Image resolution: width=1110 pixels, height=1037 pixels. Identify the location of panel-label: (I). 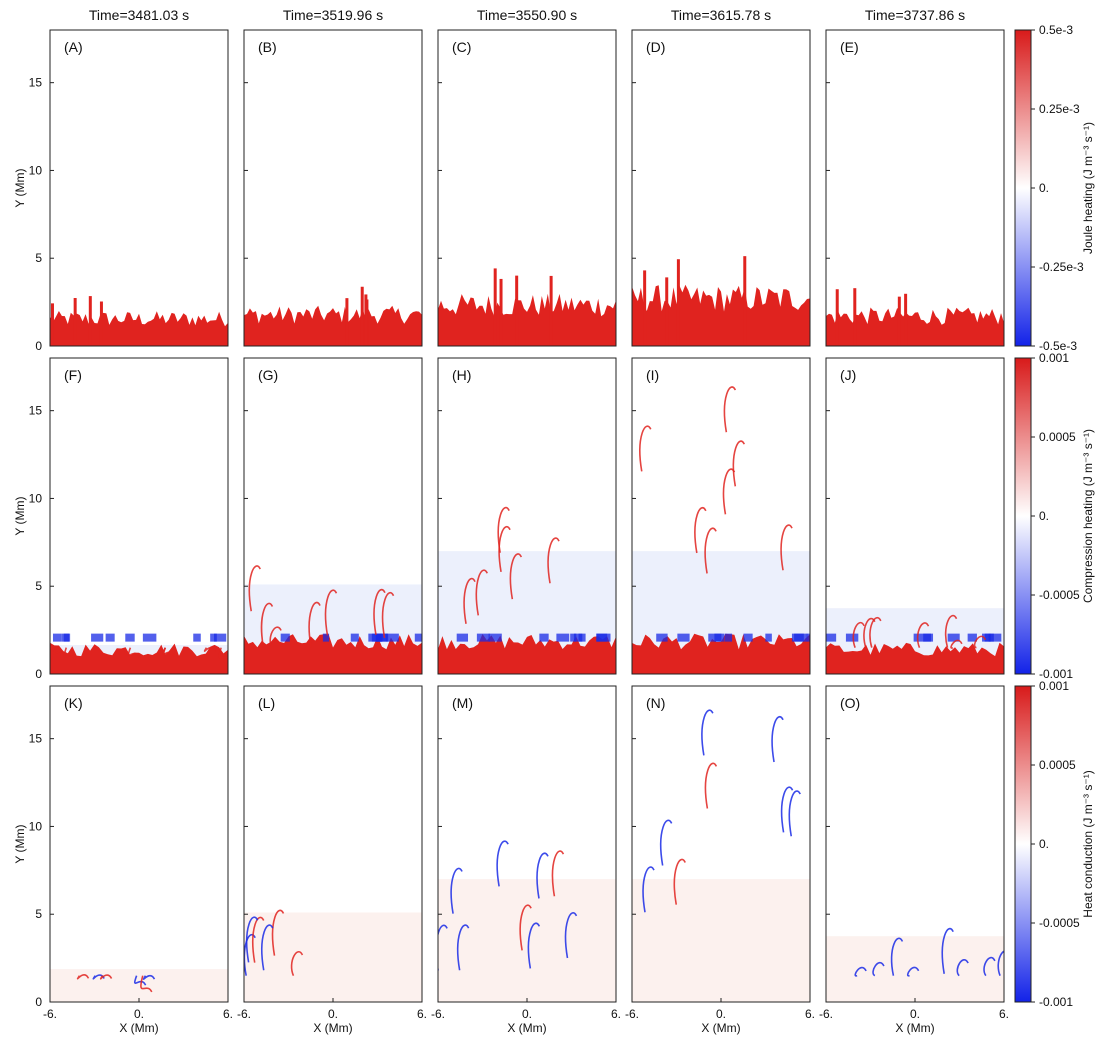
(652, 375).